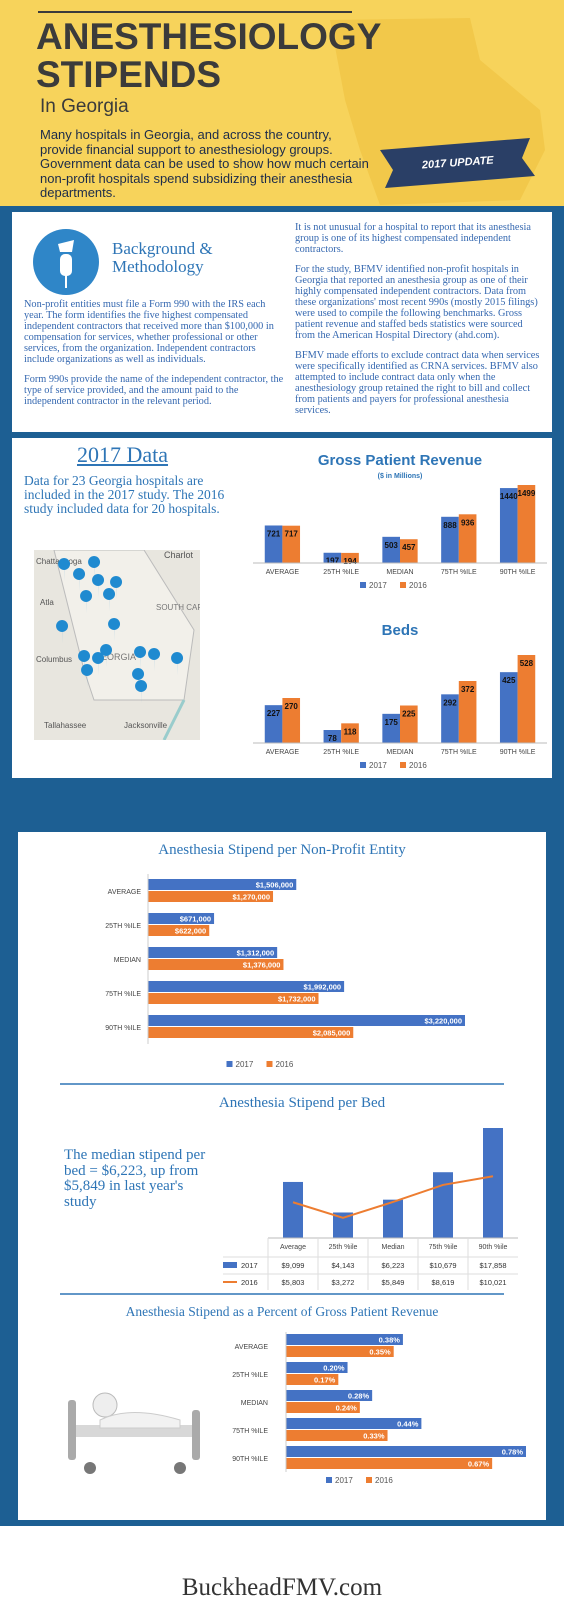  Describe the element at coordinates (72, 1430) in the screenshot. I see `bed-head` at that location.